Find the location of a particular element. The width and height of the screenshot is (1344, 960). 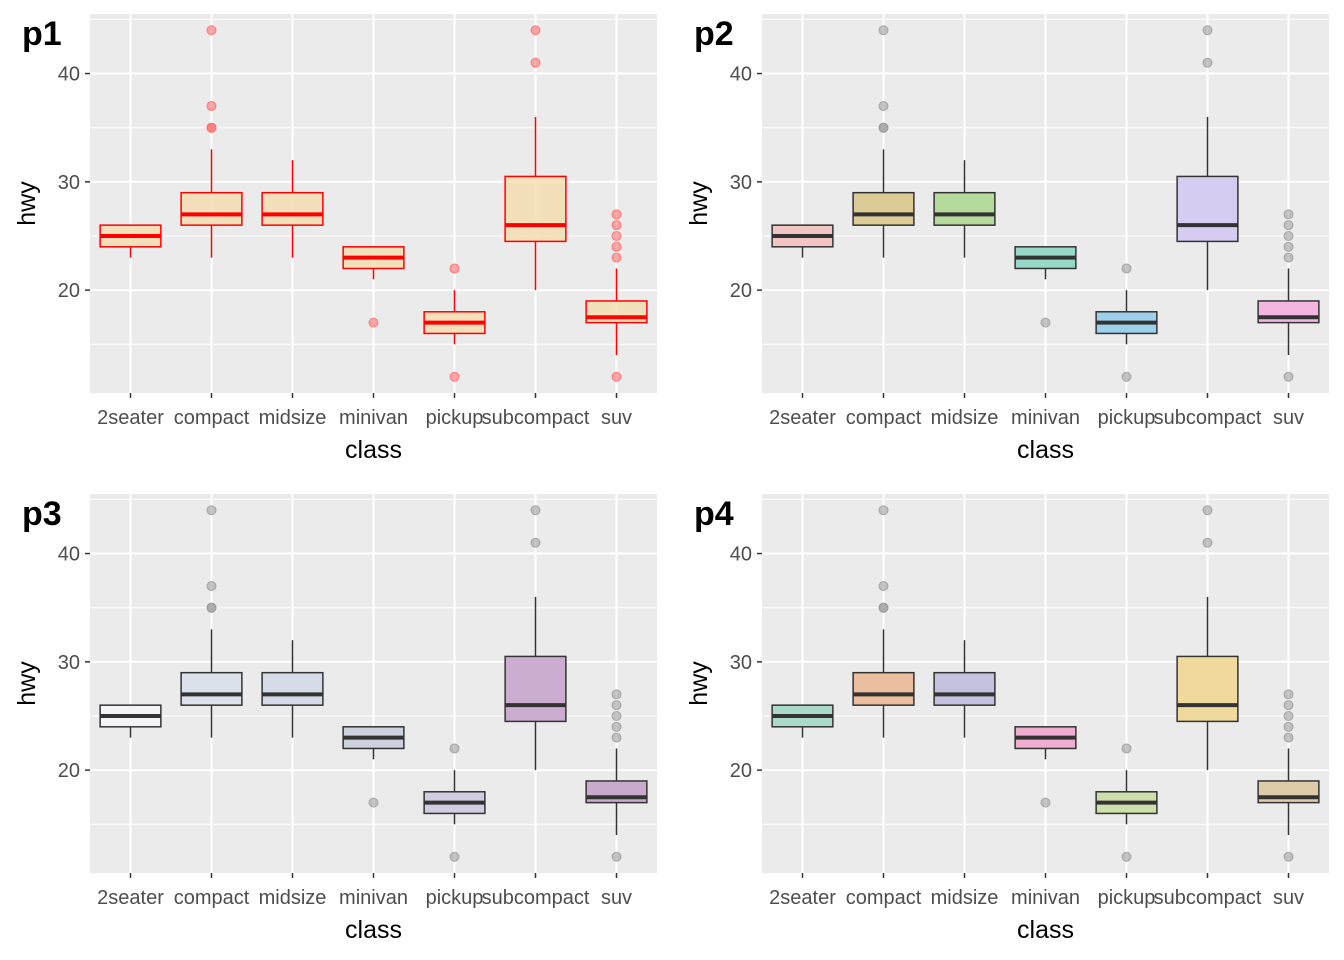

x-tick-label: 2seater is located at coordinates (802, 418).